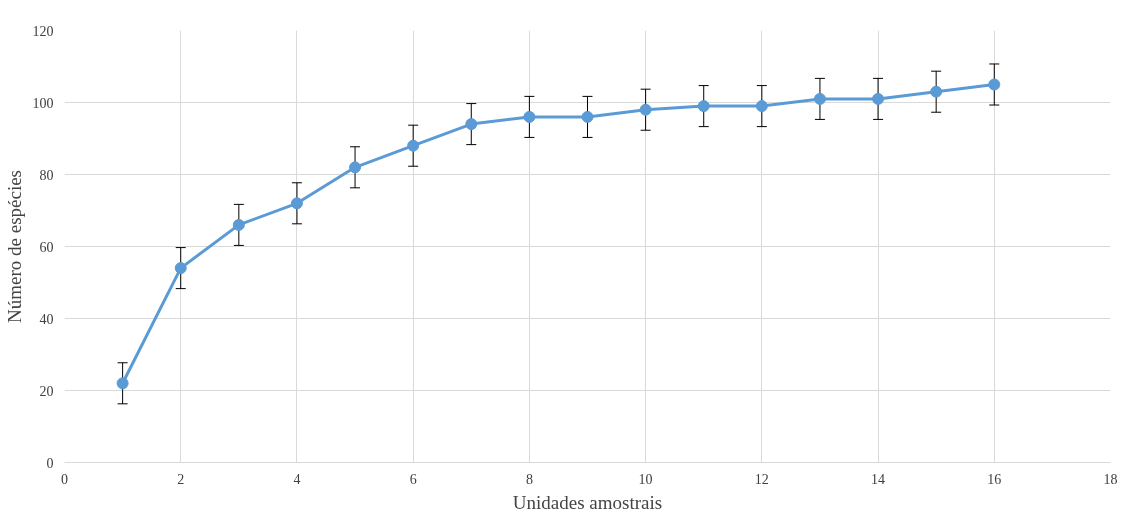 The image size is (1146, 523). Describe the element at coordinates (46, 247) in the screenshot. I see `y-tick-label: 60` at that location.